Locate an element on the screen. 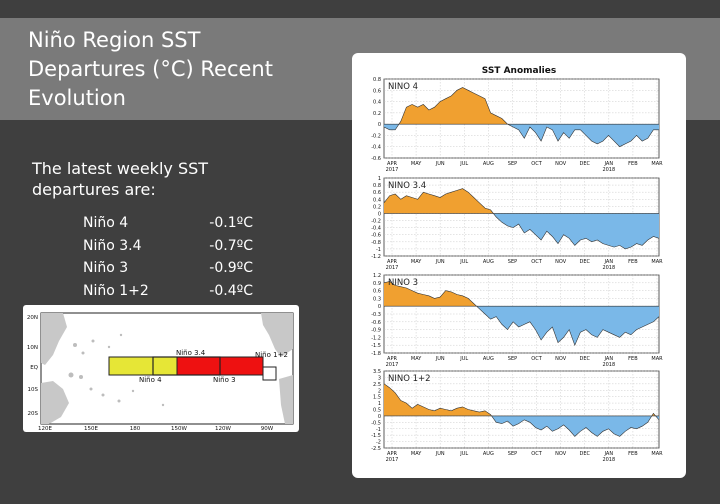  y-tick-label: 0.3 is located at coordinates (377, 299).